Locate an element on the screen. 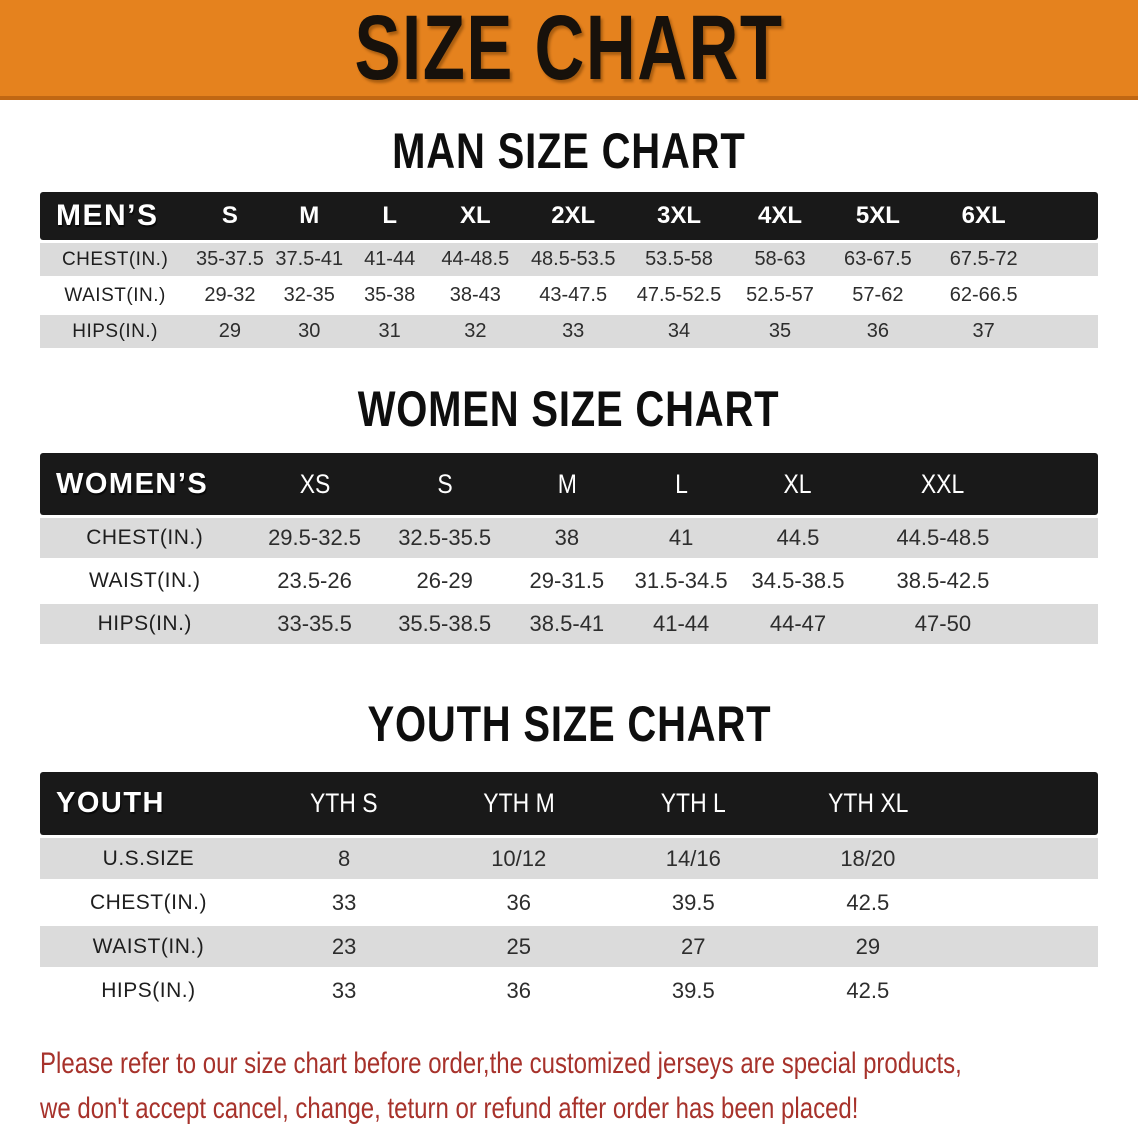 The image size is (1138, 1132). size-col-header: XXL is located at coordinates (943, 484).